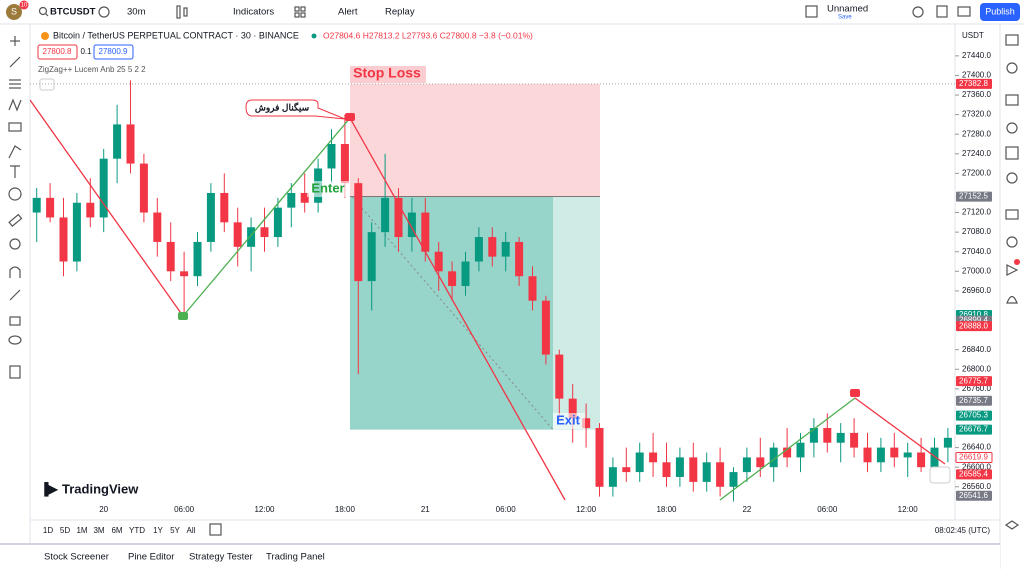  Describe the element at coordinates (24, 6) in the screenshot. I see `notification-count: 10` at that location.